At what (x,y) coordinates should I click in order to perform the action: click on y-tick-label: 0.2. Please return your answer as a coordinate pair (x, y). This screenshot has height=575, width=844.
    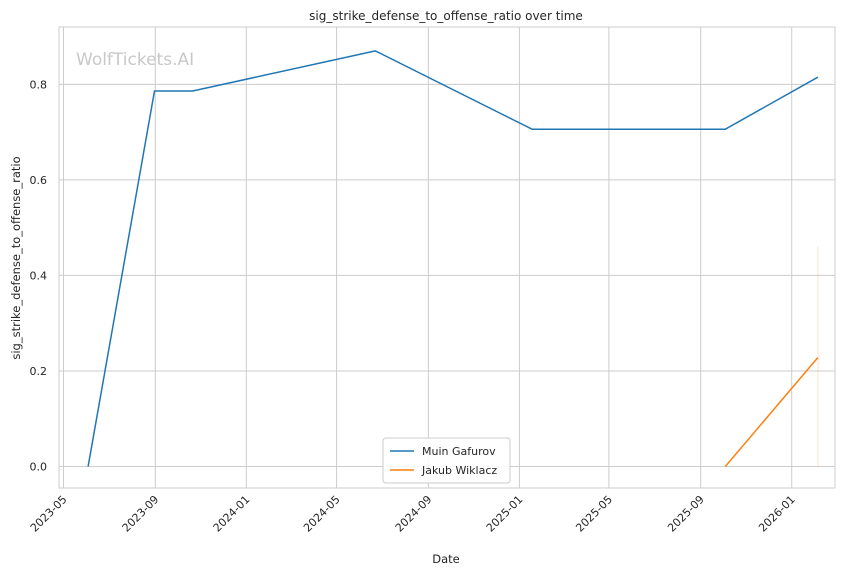
    Looking at the image, I should click on (39, 371).